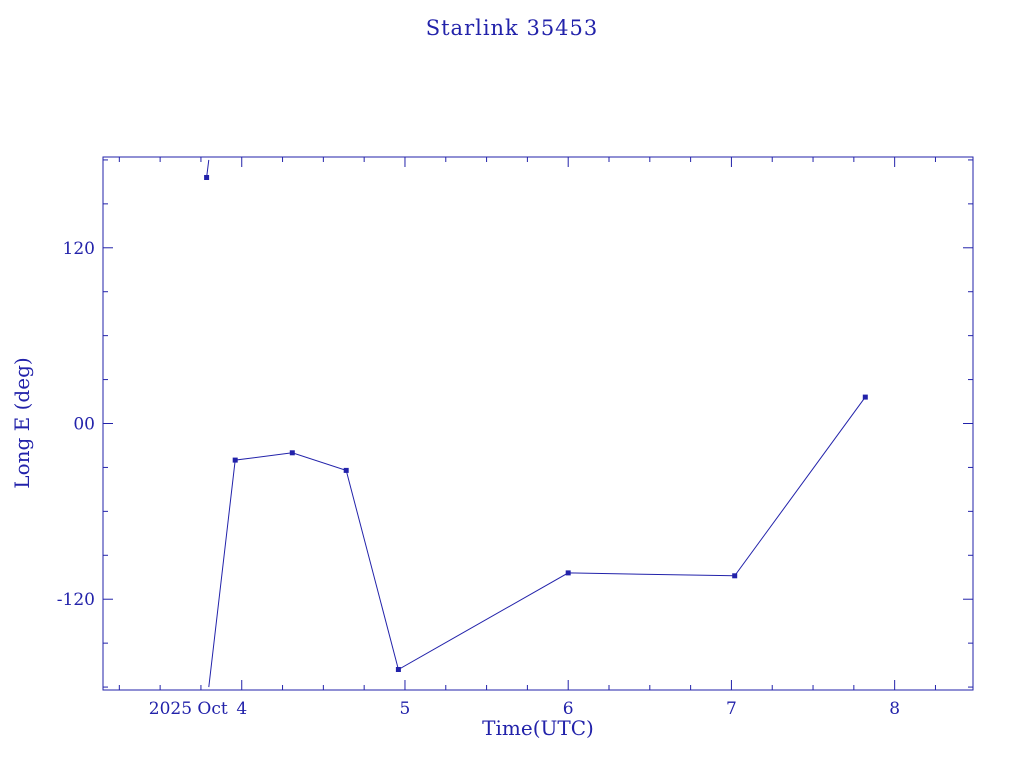  What do you see at coordinates (79, 249) in the screenshot?
I see `y-tick-label: 120` at bounding box center [79, 249].